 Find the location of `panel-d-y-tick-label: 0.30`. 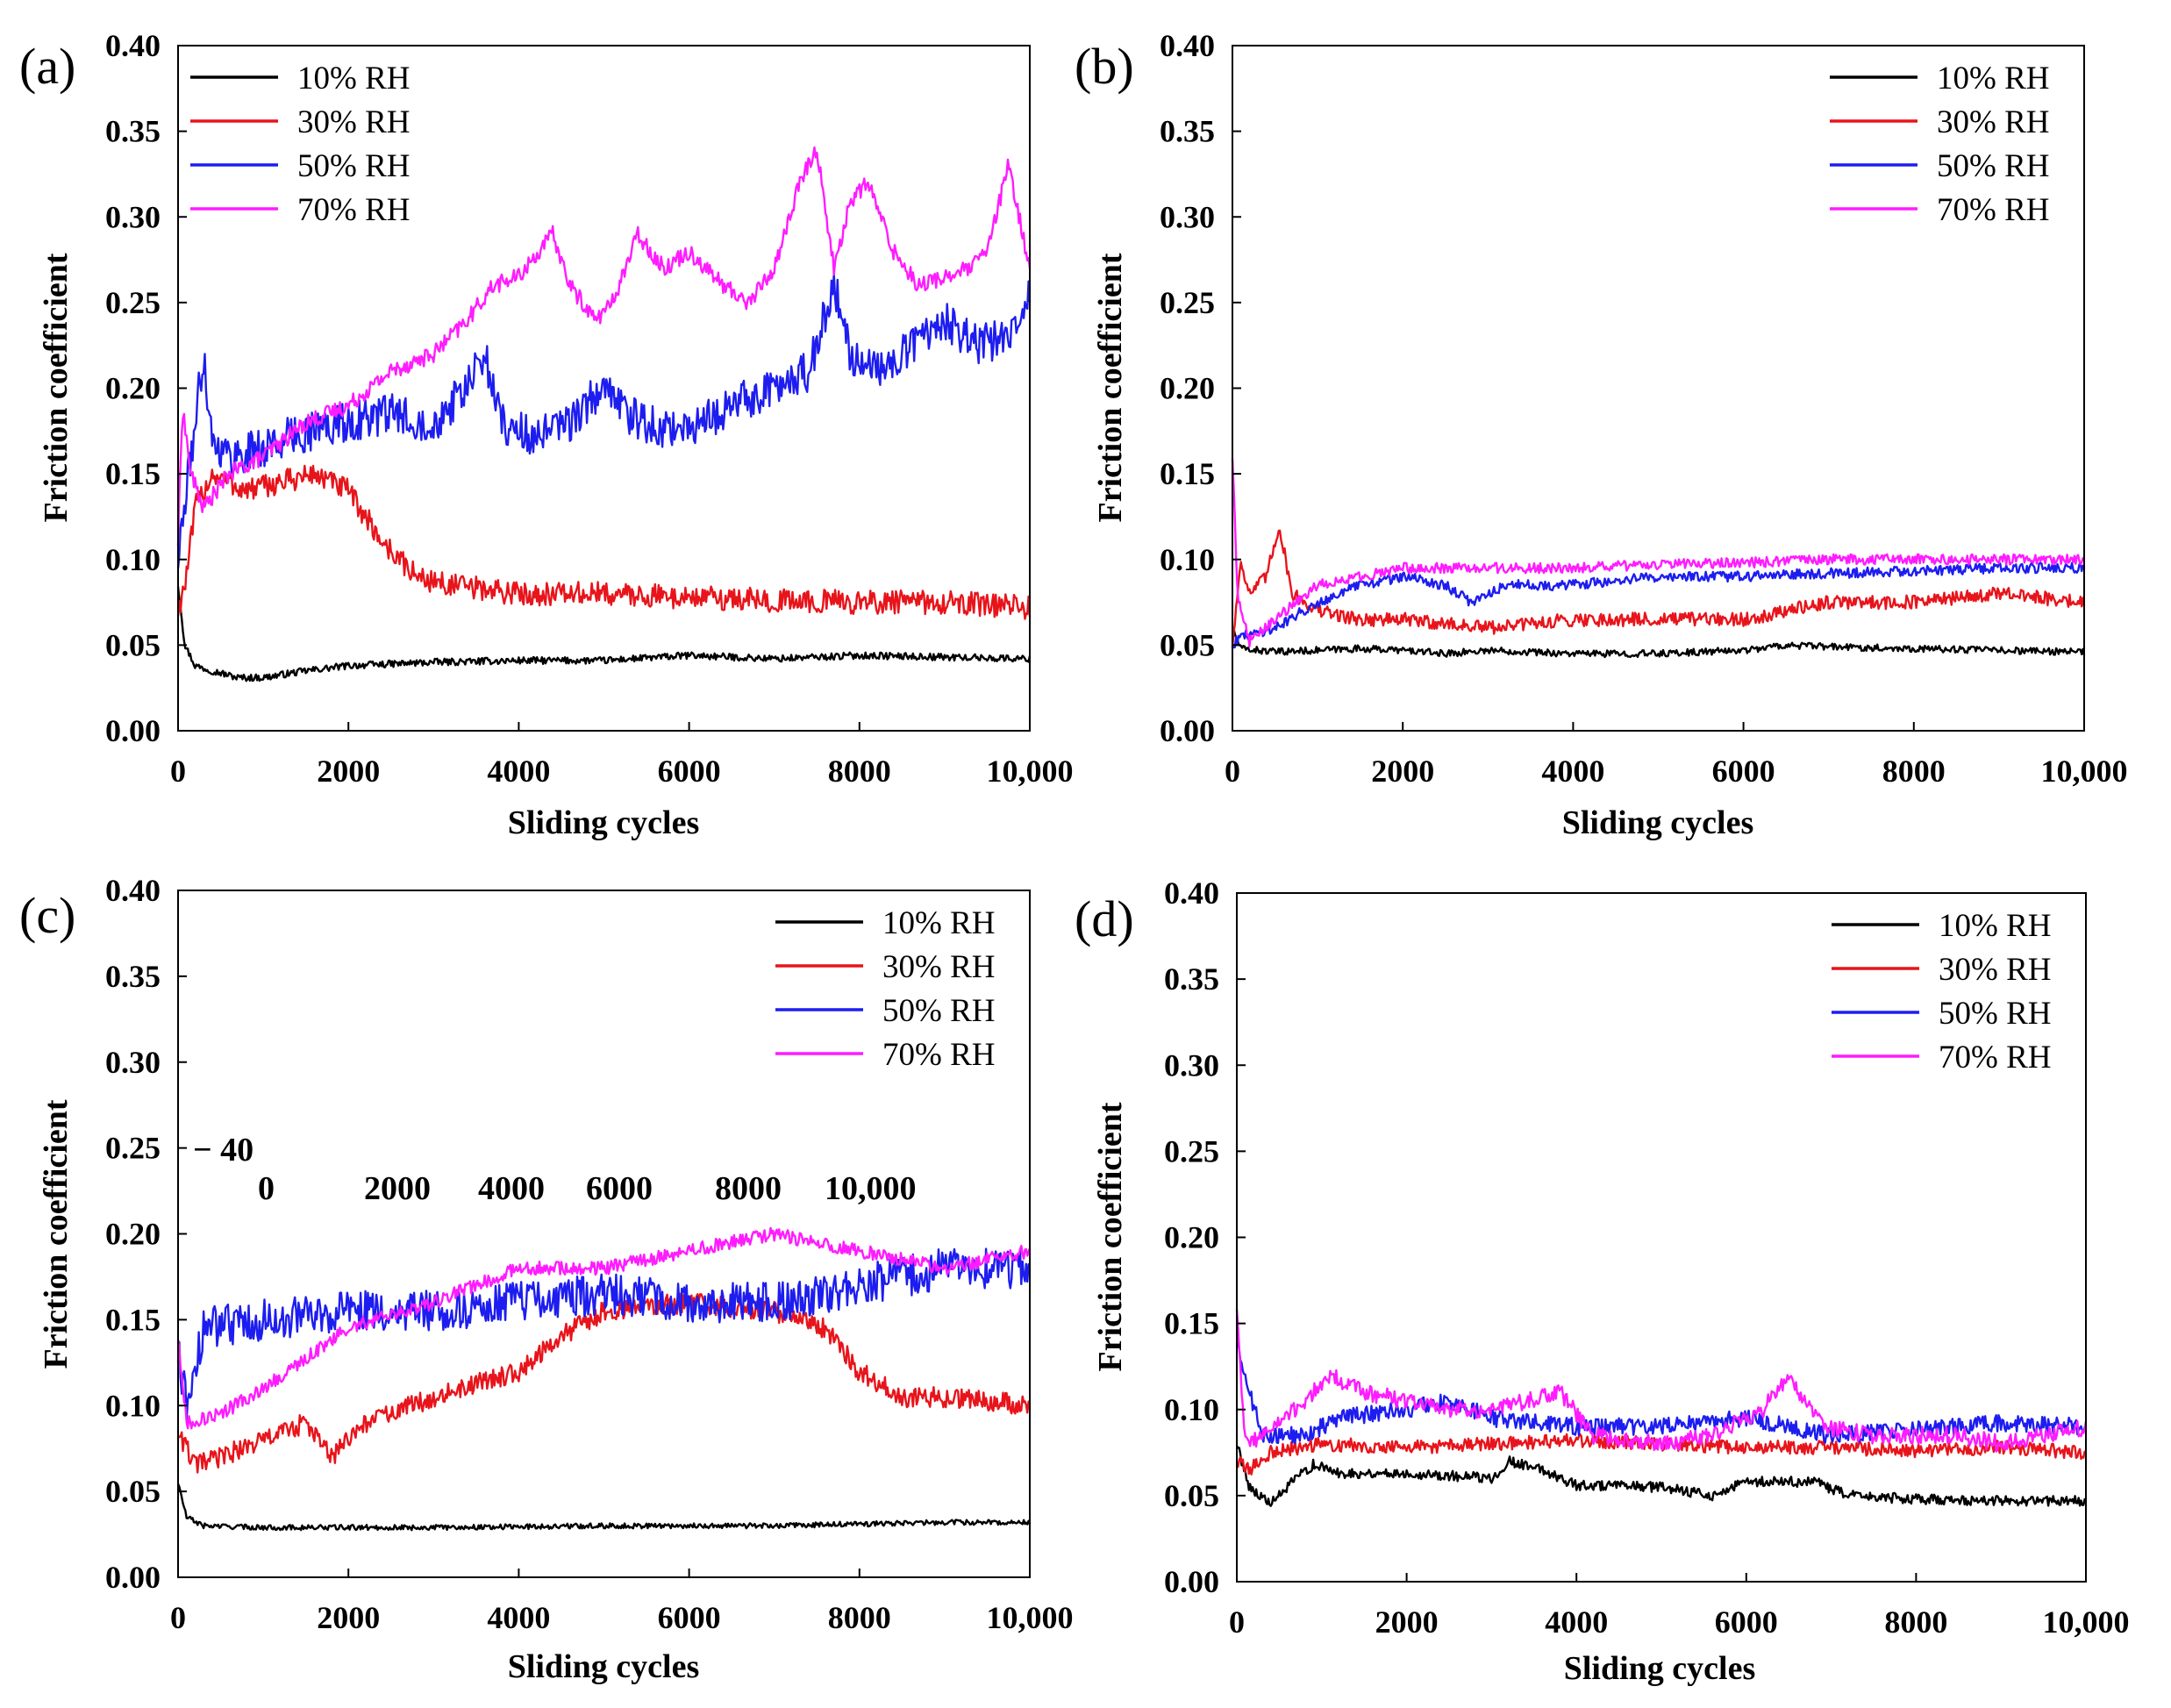

panel-d-y-tick-label: 0.30 is located at coordinates (1191, 1065).